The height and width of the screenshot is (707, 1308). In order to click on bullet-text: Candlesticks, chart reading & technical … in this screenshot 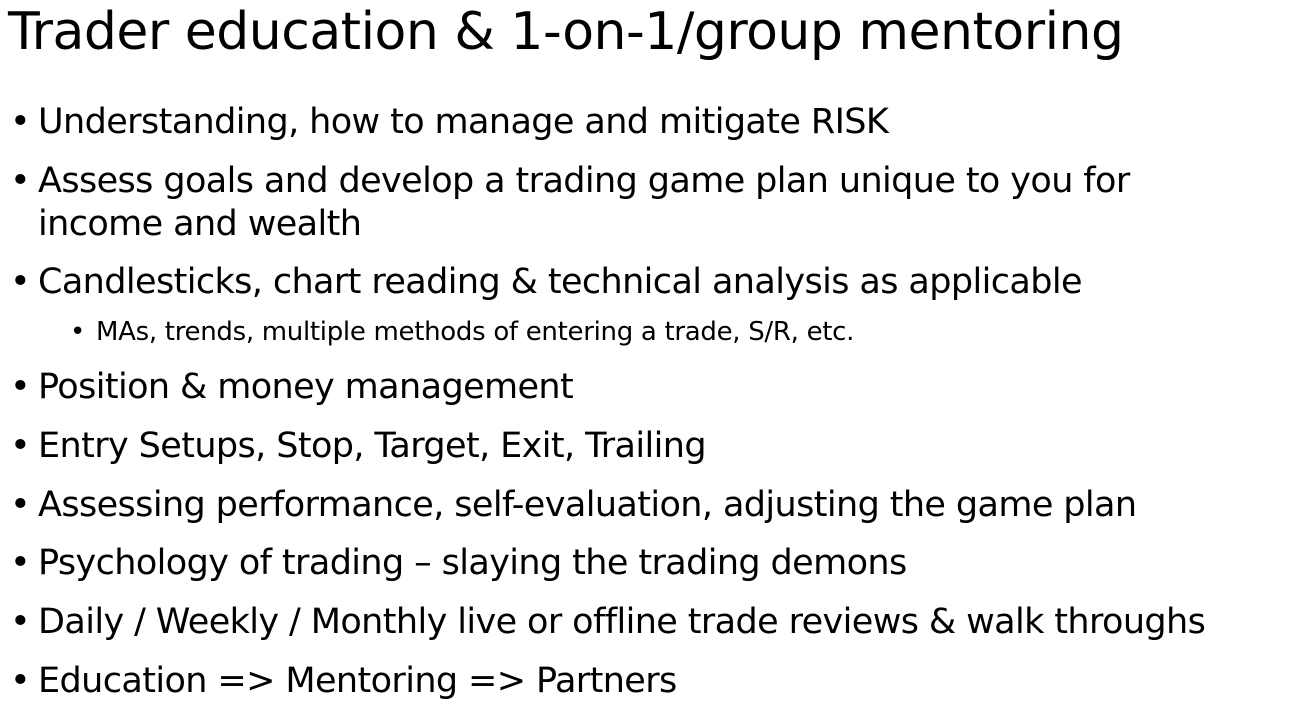, I will do `click(560, 282)`.